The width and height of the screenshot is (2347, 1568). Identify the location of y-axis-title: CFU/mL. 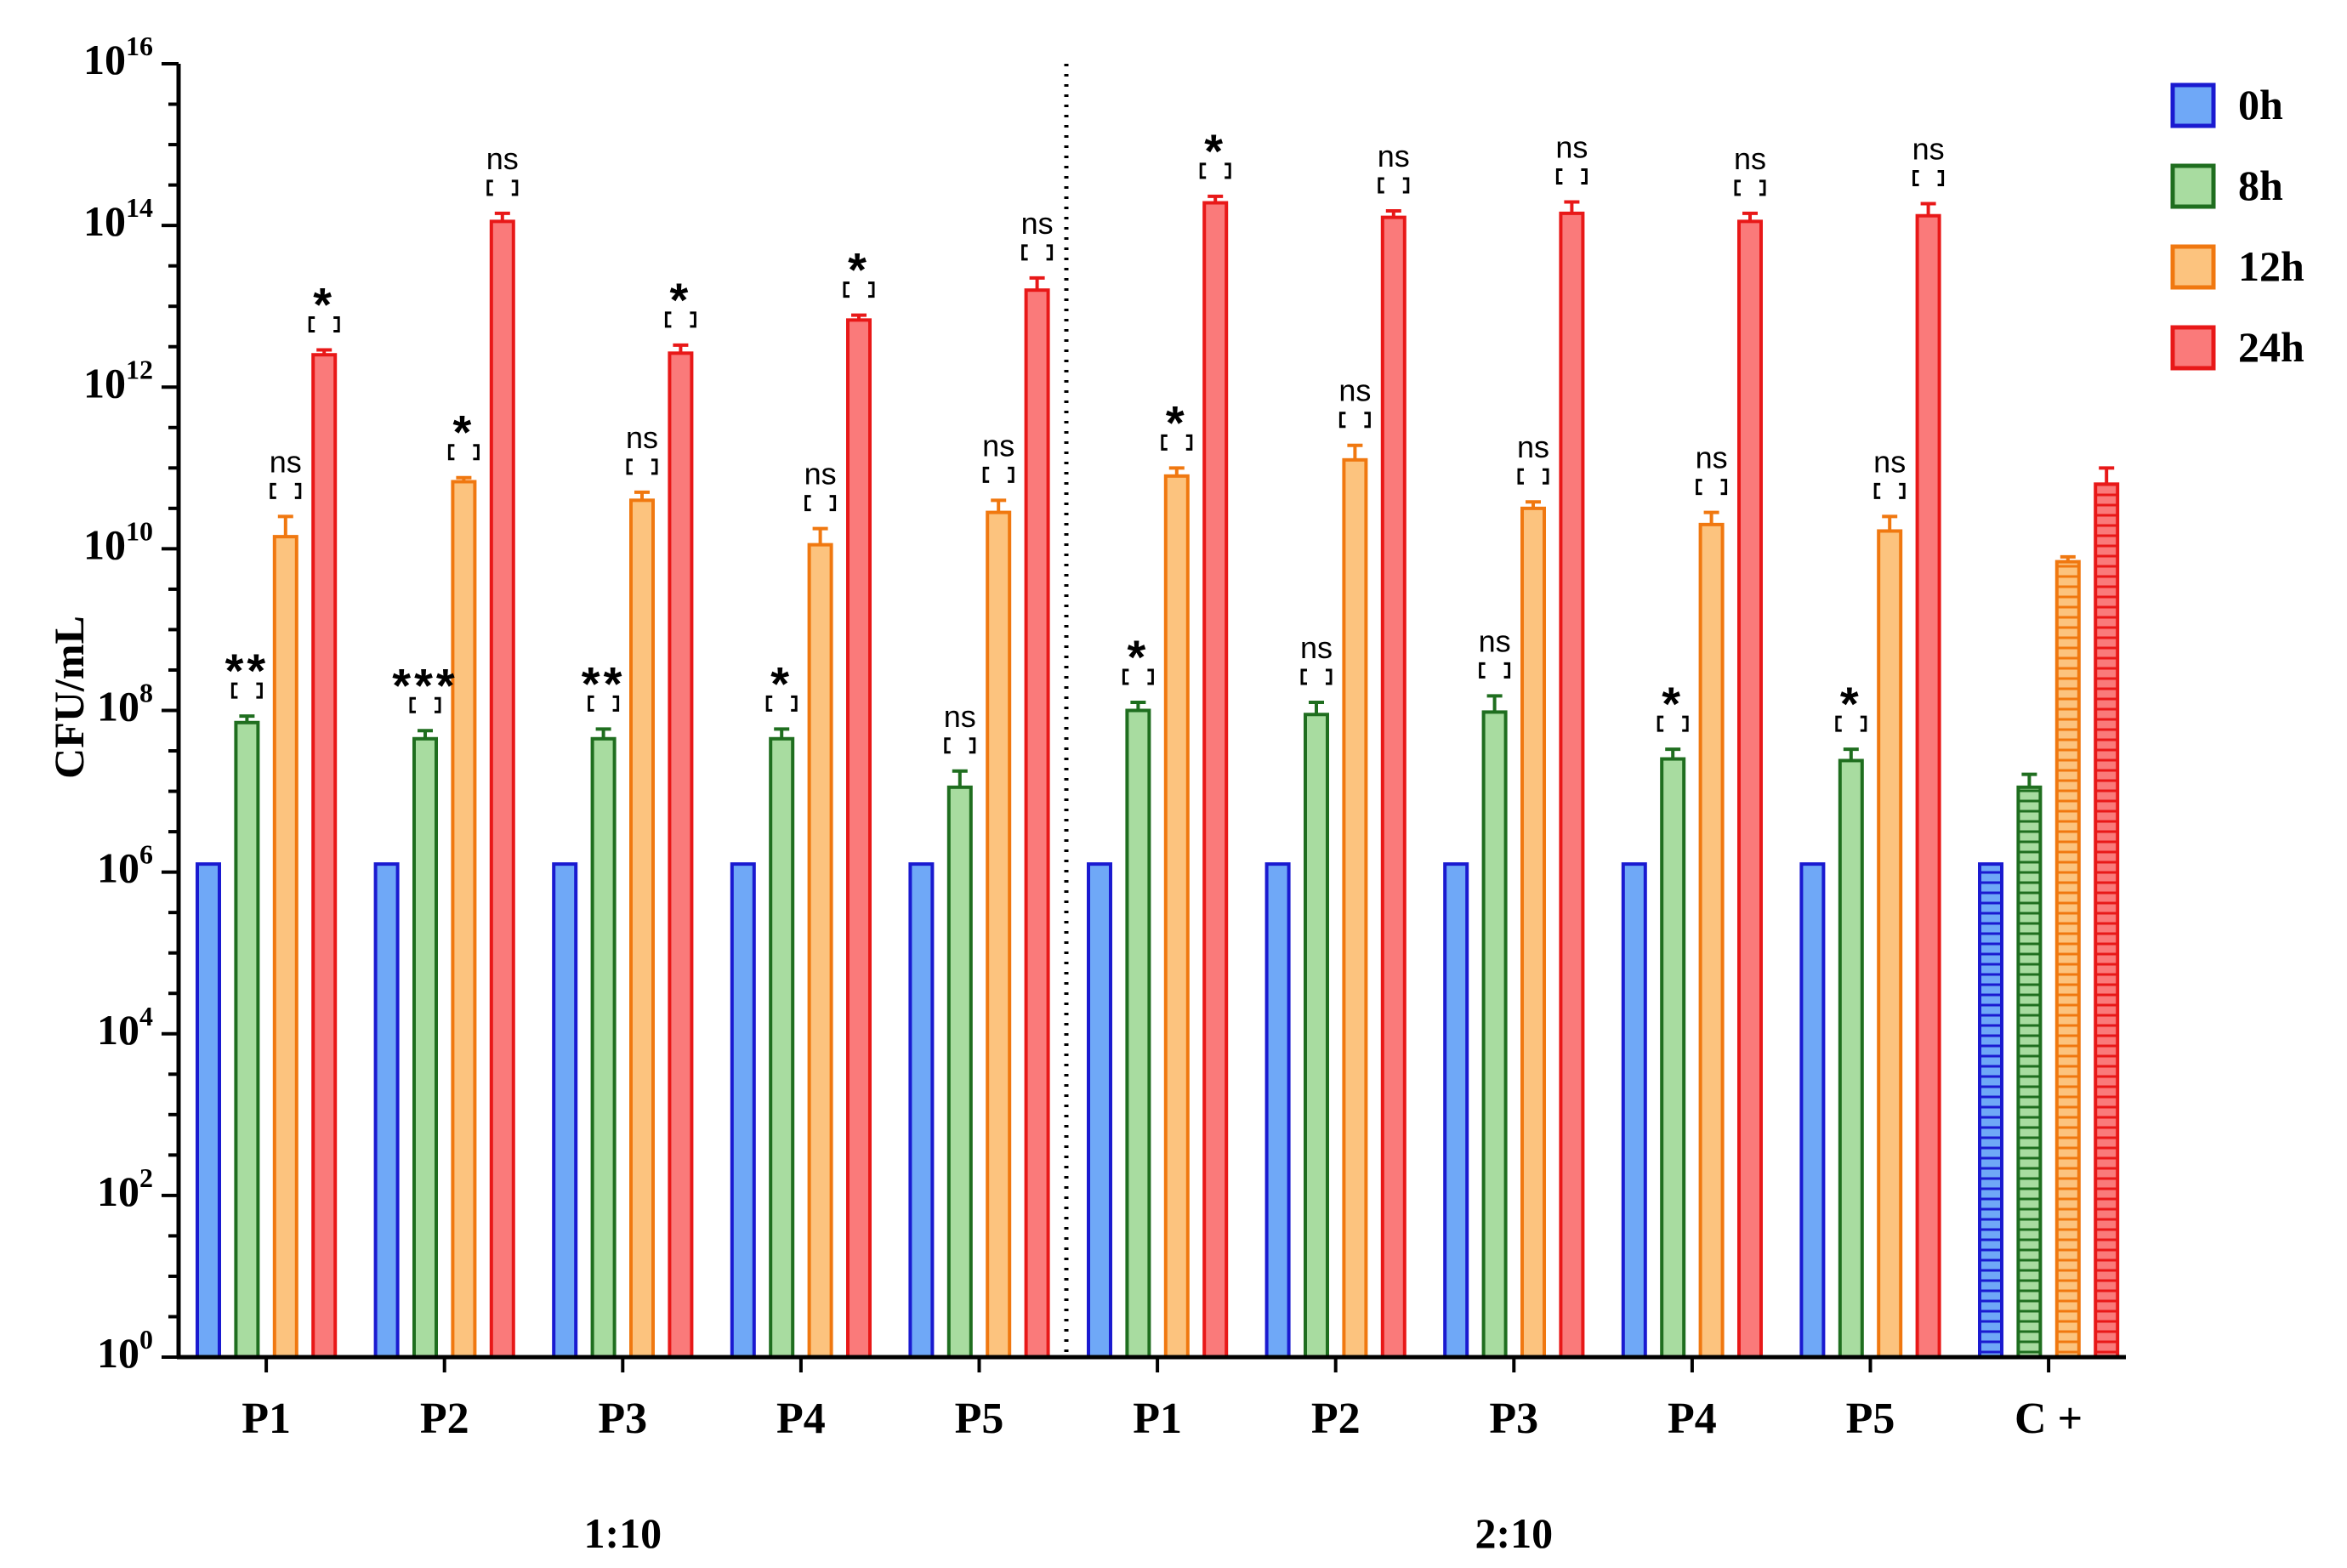
(69, 697).